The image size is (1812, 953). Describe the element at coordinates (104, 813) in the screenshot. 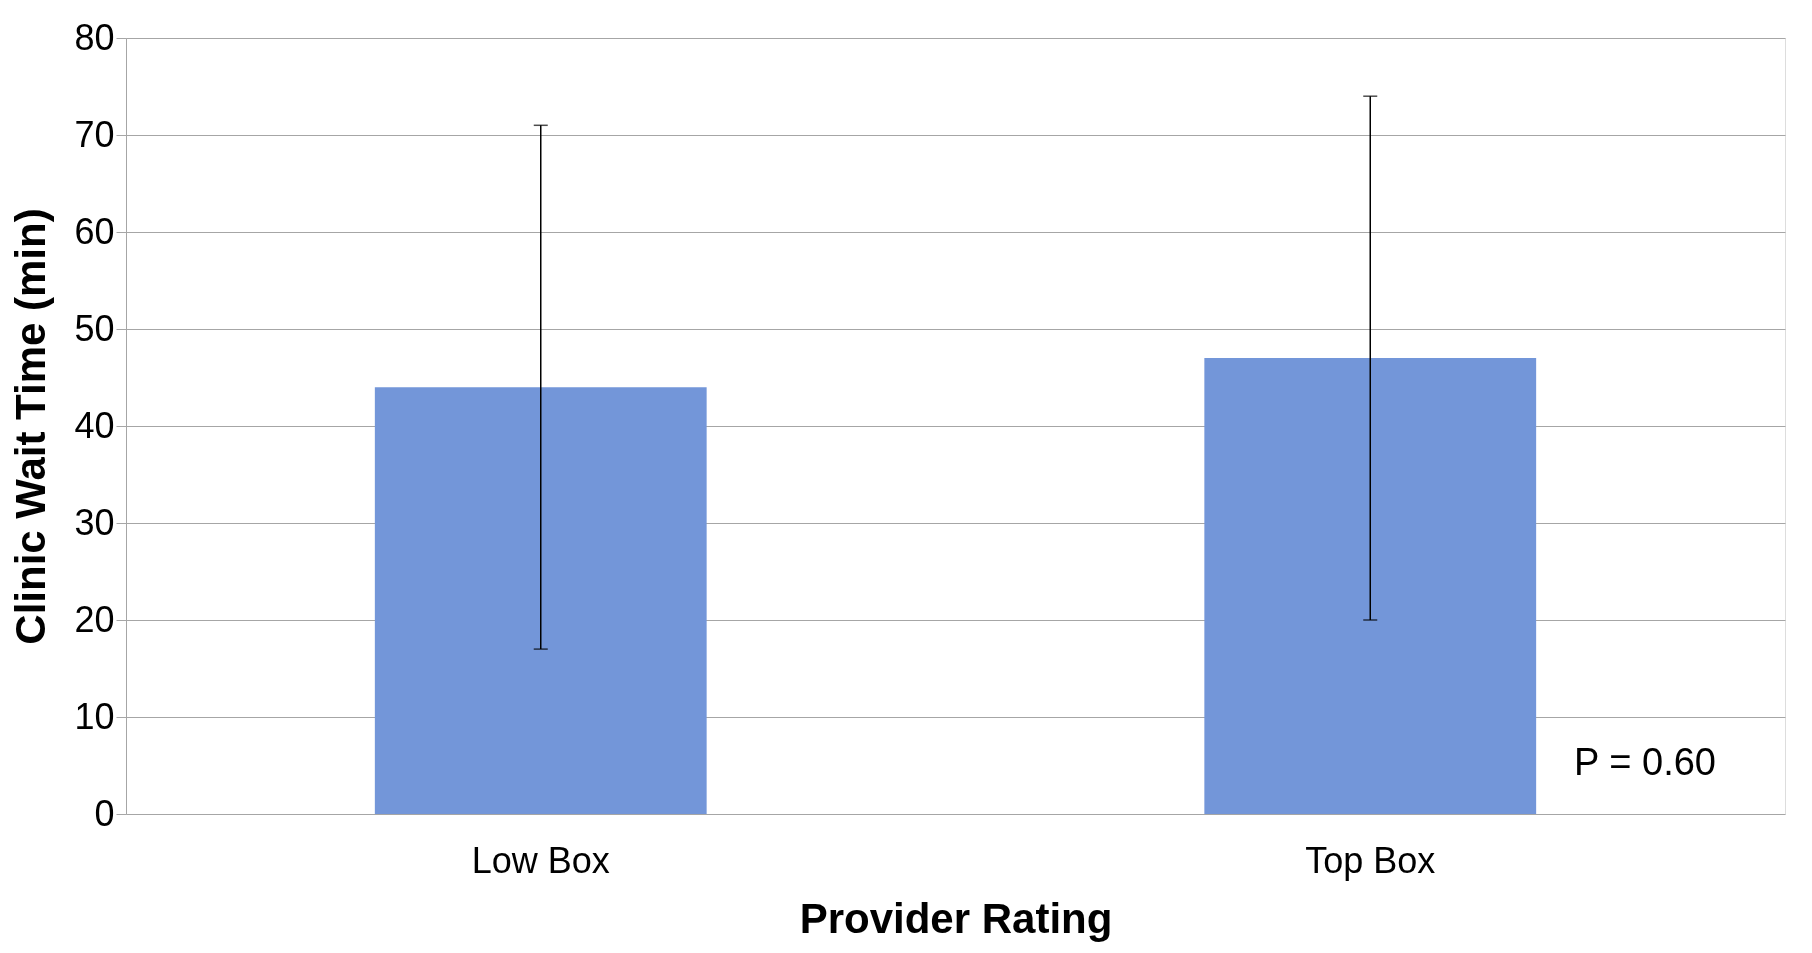

I see `y-tick-label: 0` at that location.